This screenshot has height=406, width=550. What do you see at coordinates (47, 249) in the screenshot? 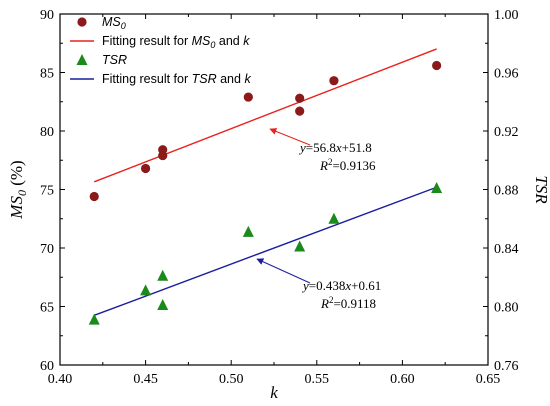
I see `y-left-tick-label: 70` at bounding box center [47, 249].